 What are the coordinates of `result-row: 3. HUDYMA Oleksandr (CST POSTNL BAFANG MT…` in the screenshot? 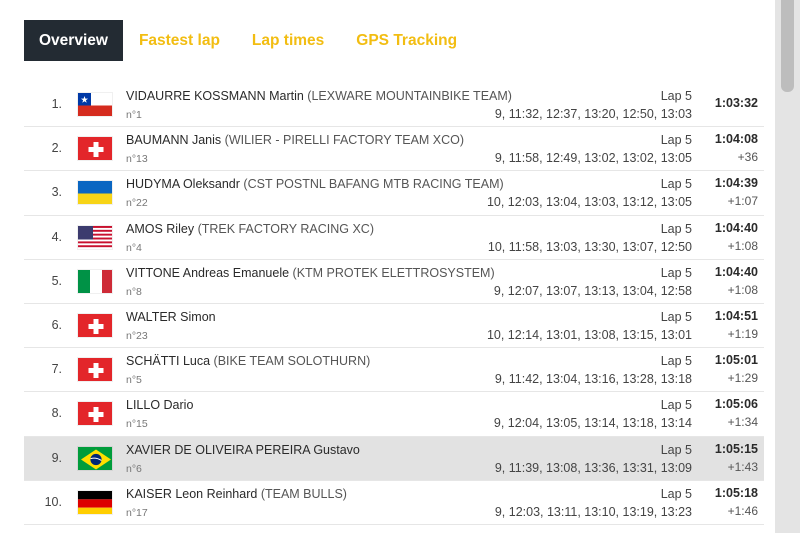 It's located at (394, 193).